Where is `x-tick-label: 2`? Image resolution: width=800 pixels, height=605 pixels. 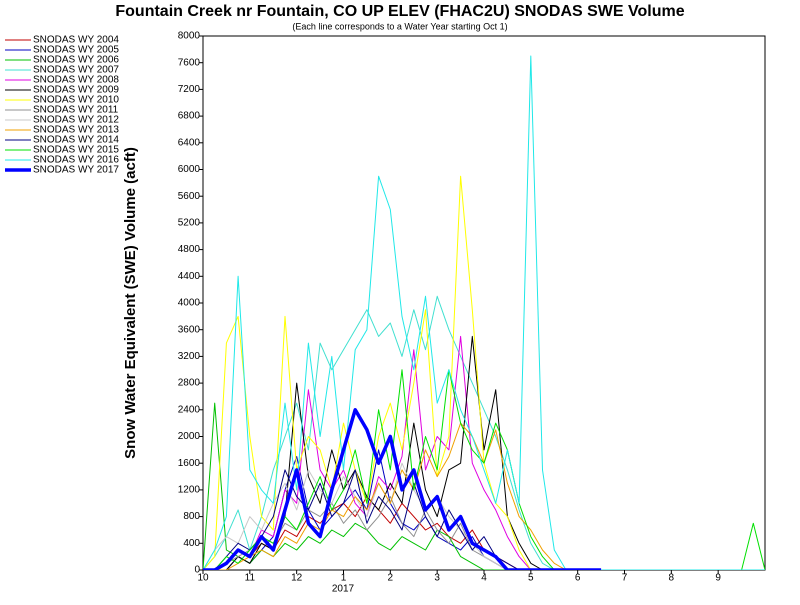 x-tick-label: 2 is located at coordinates (391, 578).